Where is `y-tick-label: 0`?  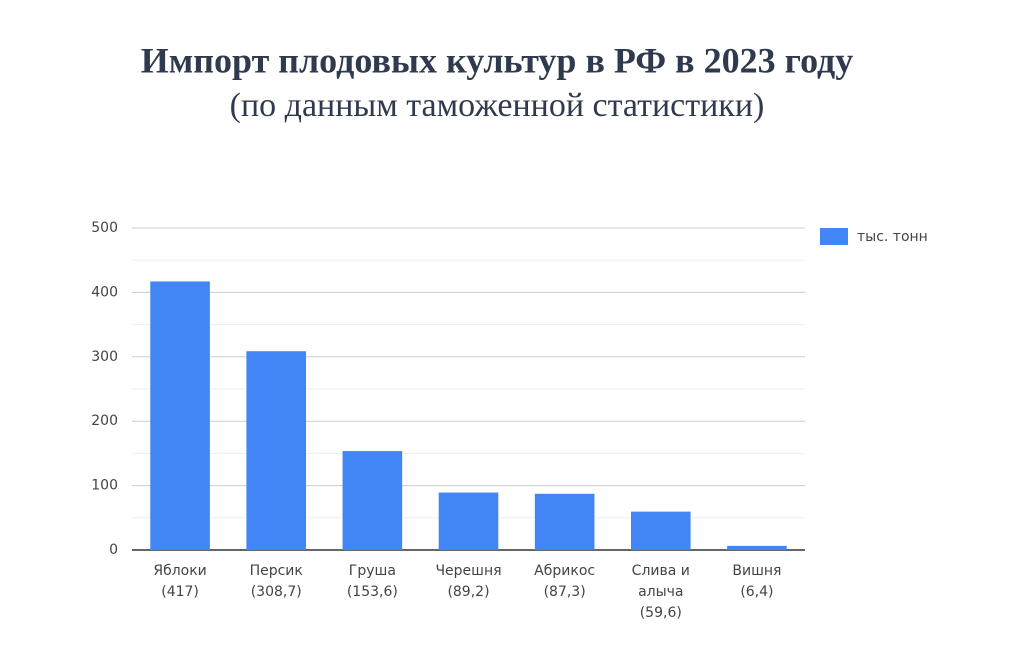
y-tick-label: 0 is located at coordinates (113, 550).